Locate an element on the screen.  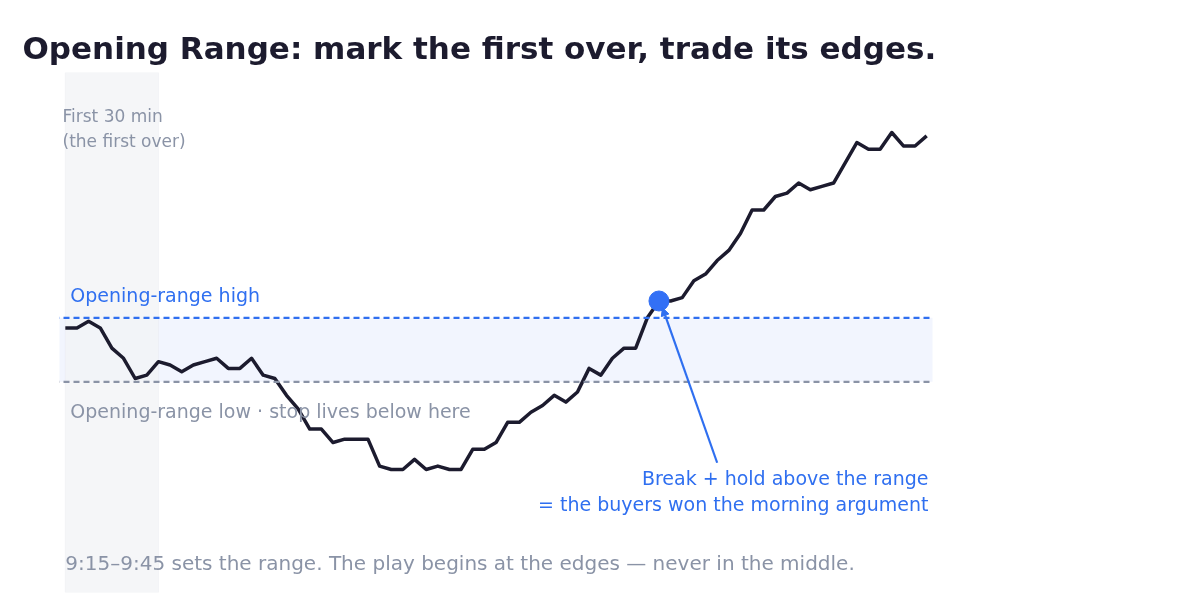
text: 9:15–9:45 sets the range. The play begins at the edges — never in the middle. is located at coordinates (460, 562).